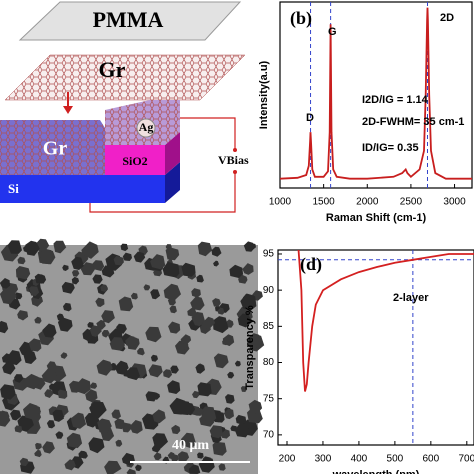  What do you see at coordinates (311, 264) in the screenshot?
I see `panel-label: (d)` at bounding box center [311, 264].